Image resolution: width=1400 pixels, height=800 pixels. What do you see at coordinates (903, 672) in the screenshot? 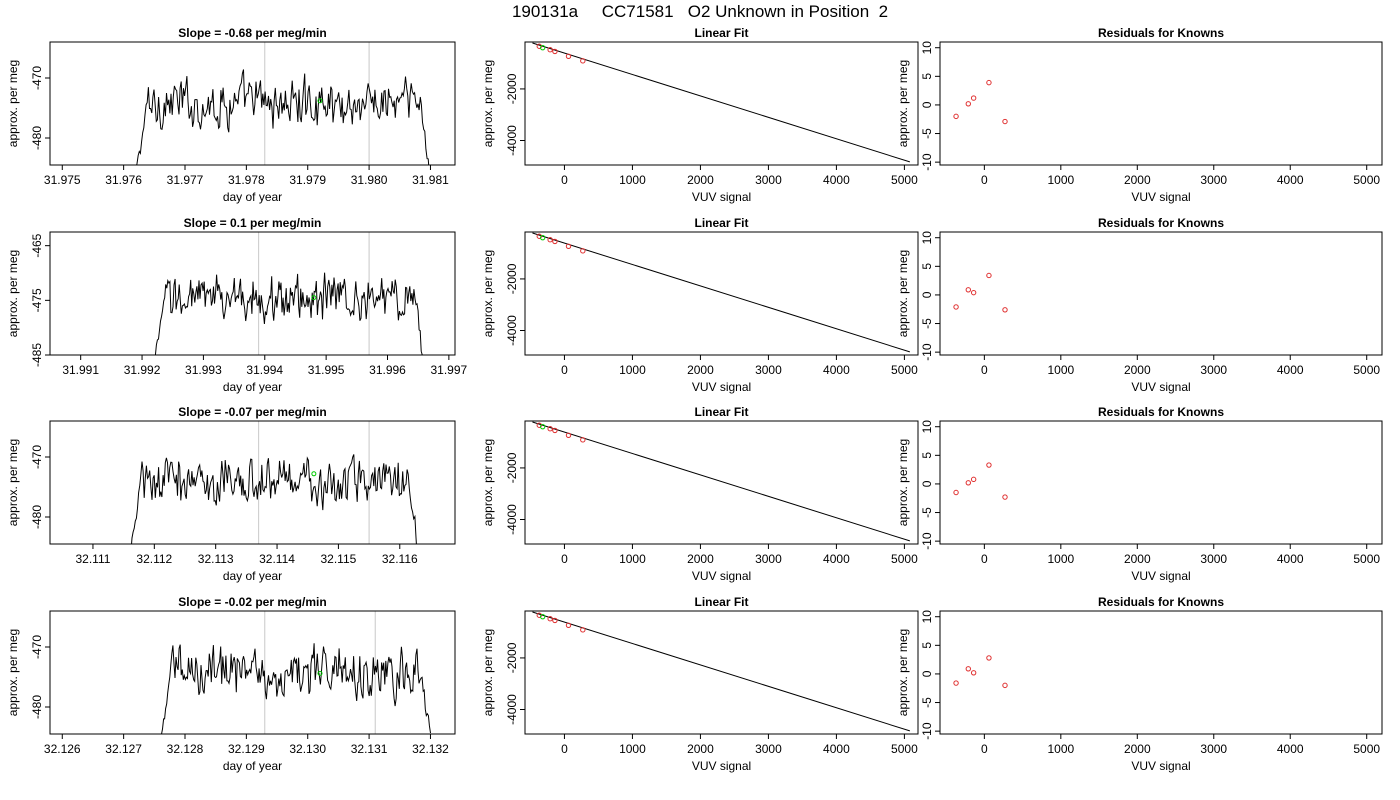
I see `y-axis-label: approx. per meg` at bounding box center [903, 672].